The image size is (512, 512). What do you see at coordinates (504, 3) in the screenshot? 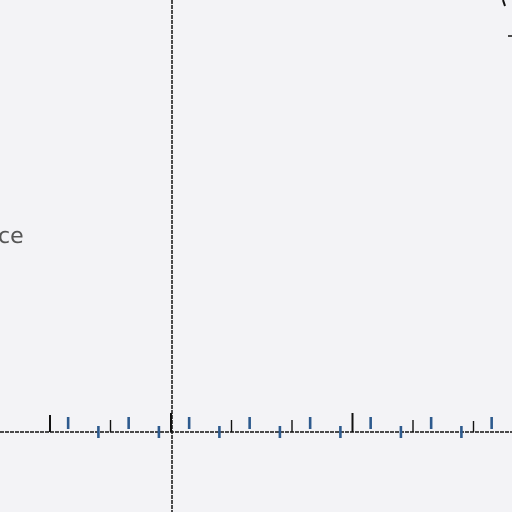
I see `corner-glyph-fragment` at bounding box center [504, 3].